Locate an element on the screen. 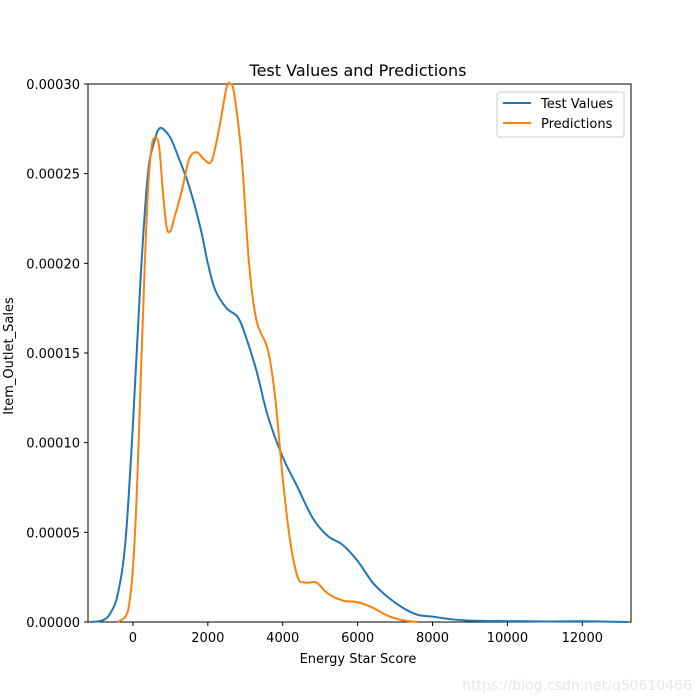 This screenshot has height=700, width=700. y-axis-label: Item_Outlet_Sales is located at coordinates (9, 356).